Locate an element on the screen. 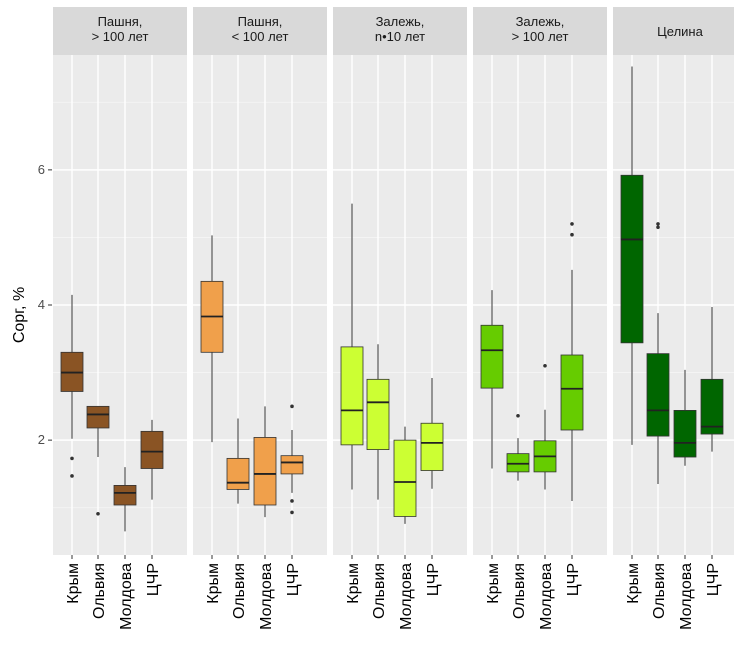 Image resolution: width=734 pixels, height=650 pixels. y-tick-label: 6 is located at coordinates (41, 169).